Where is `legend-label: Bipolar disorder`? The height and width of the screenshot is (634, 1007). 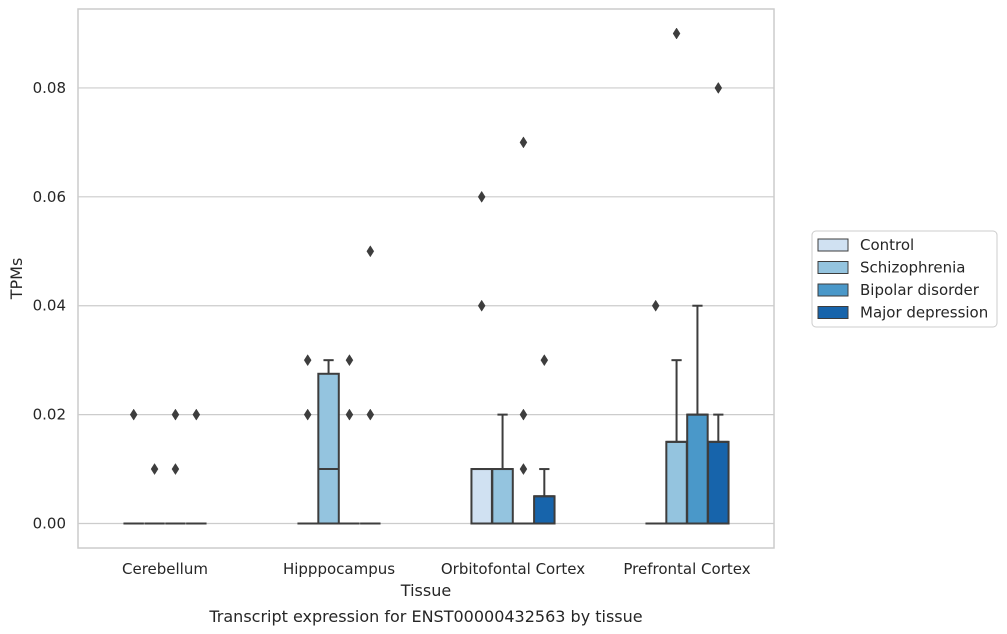 legend-label: Bipolar disorder is located at coordinates (920, 290).